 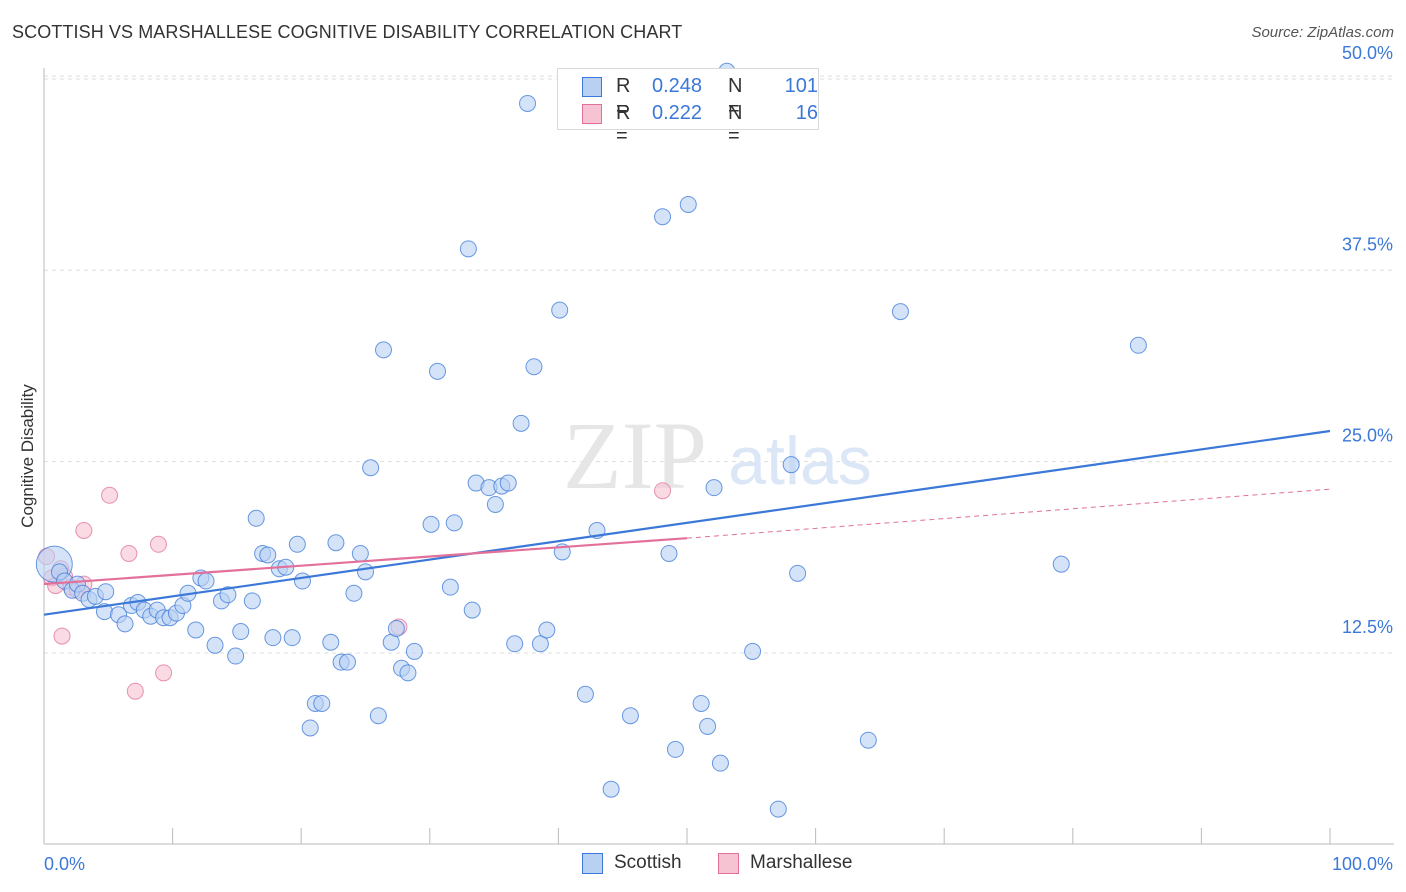 What do you see at coordinates (1367, 53) in the screenshot?
I see `y-tick-label: 50.0%` at bounding box center [1367, 53].